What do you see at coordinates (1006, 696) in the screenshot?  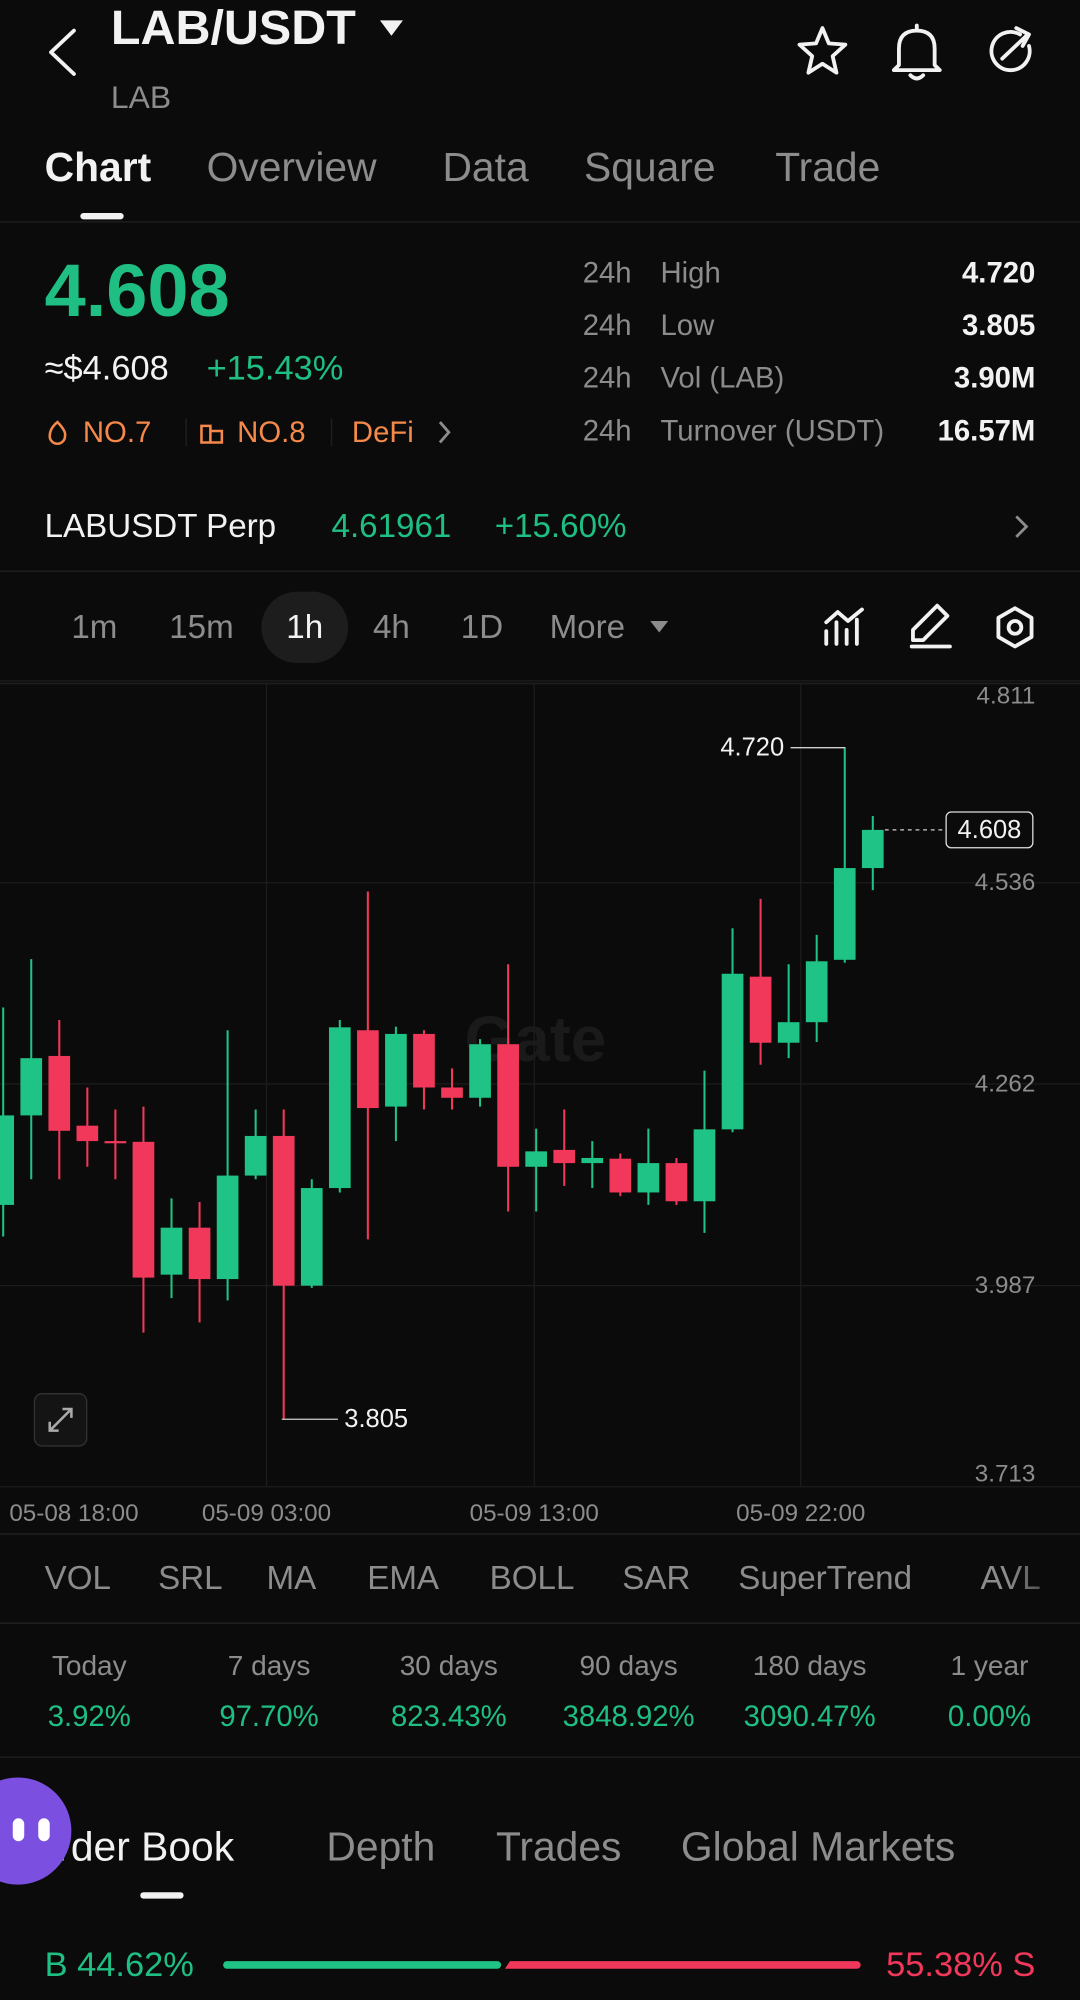 I see `y-tick-label: 4.811` at bounding box center [1006, 696].